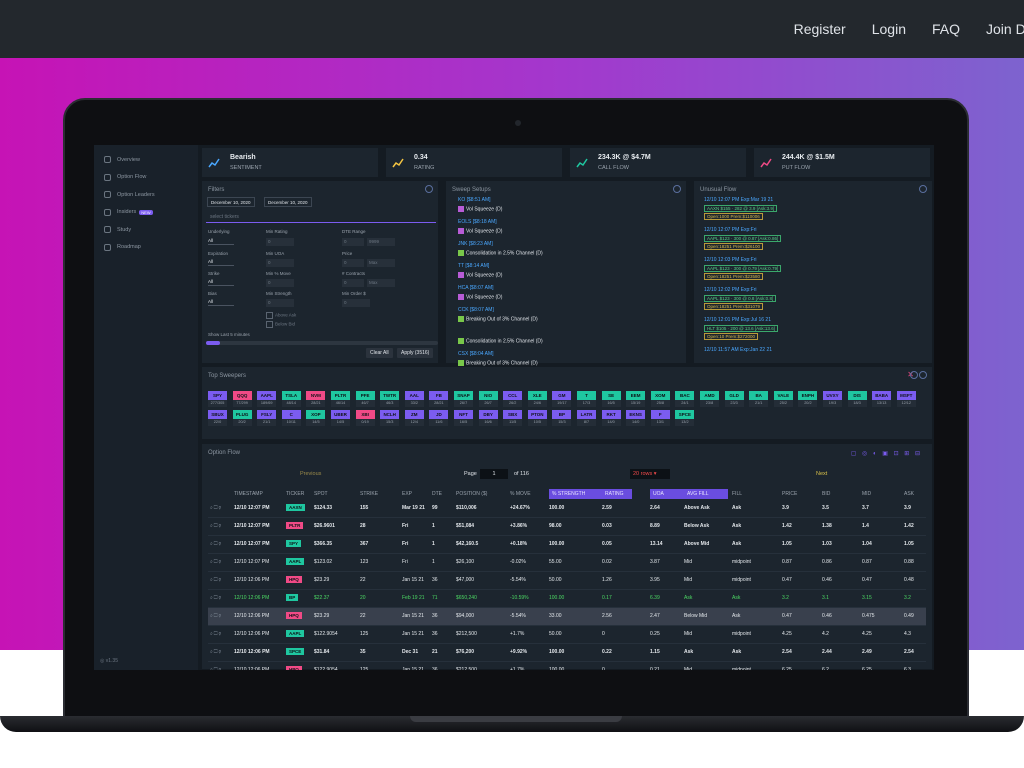  Describe the element at coordinates (882, 399) in the screenshot. I see `sweeper-chip: BABA 13/13` at that location.